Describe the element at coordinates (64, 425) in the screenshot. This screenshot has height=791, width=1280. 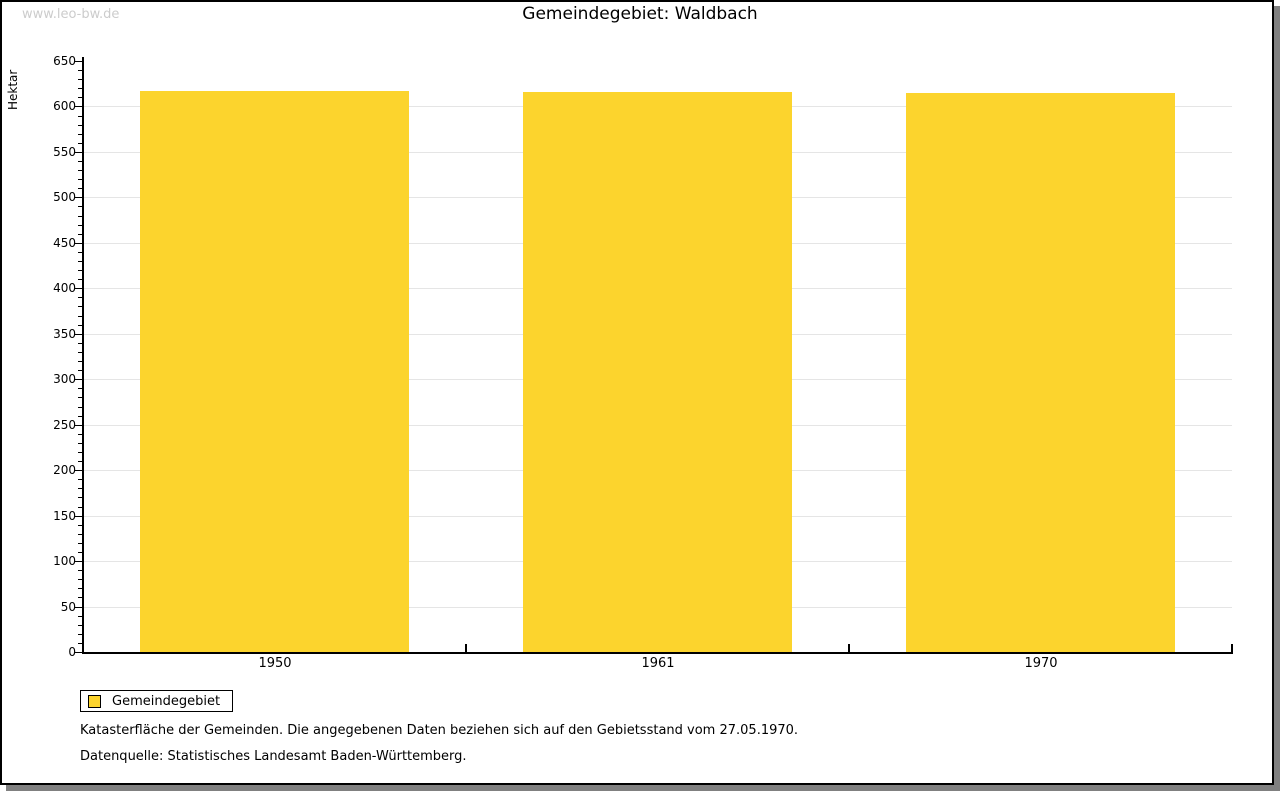
I see `y-tick-label-250: 250` at that location.